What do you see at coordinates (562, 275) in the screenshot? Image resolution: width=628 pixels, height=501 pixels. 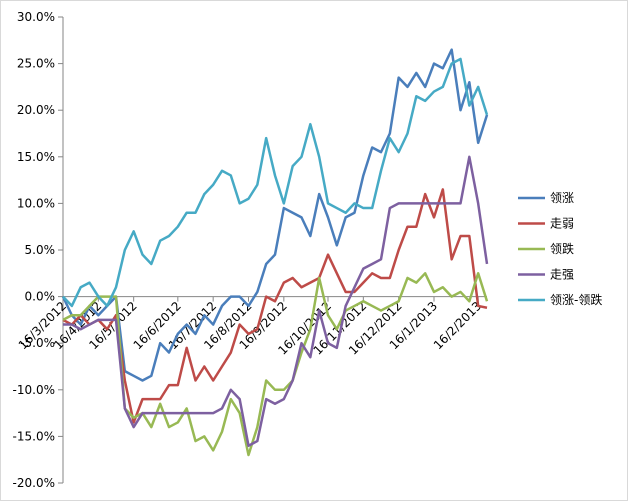 I see `legend-label: 走强` at bounding box center [562, 275].